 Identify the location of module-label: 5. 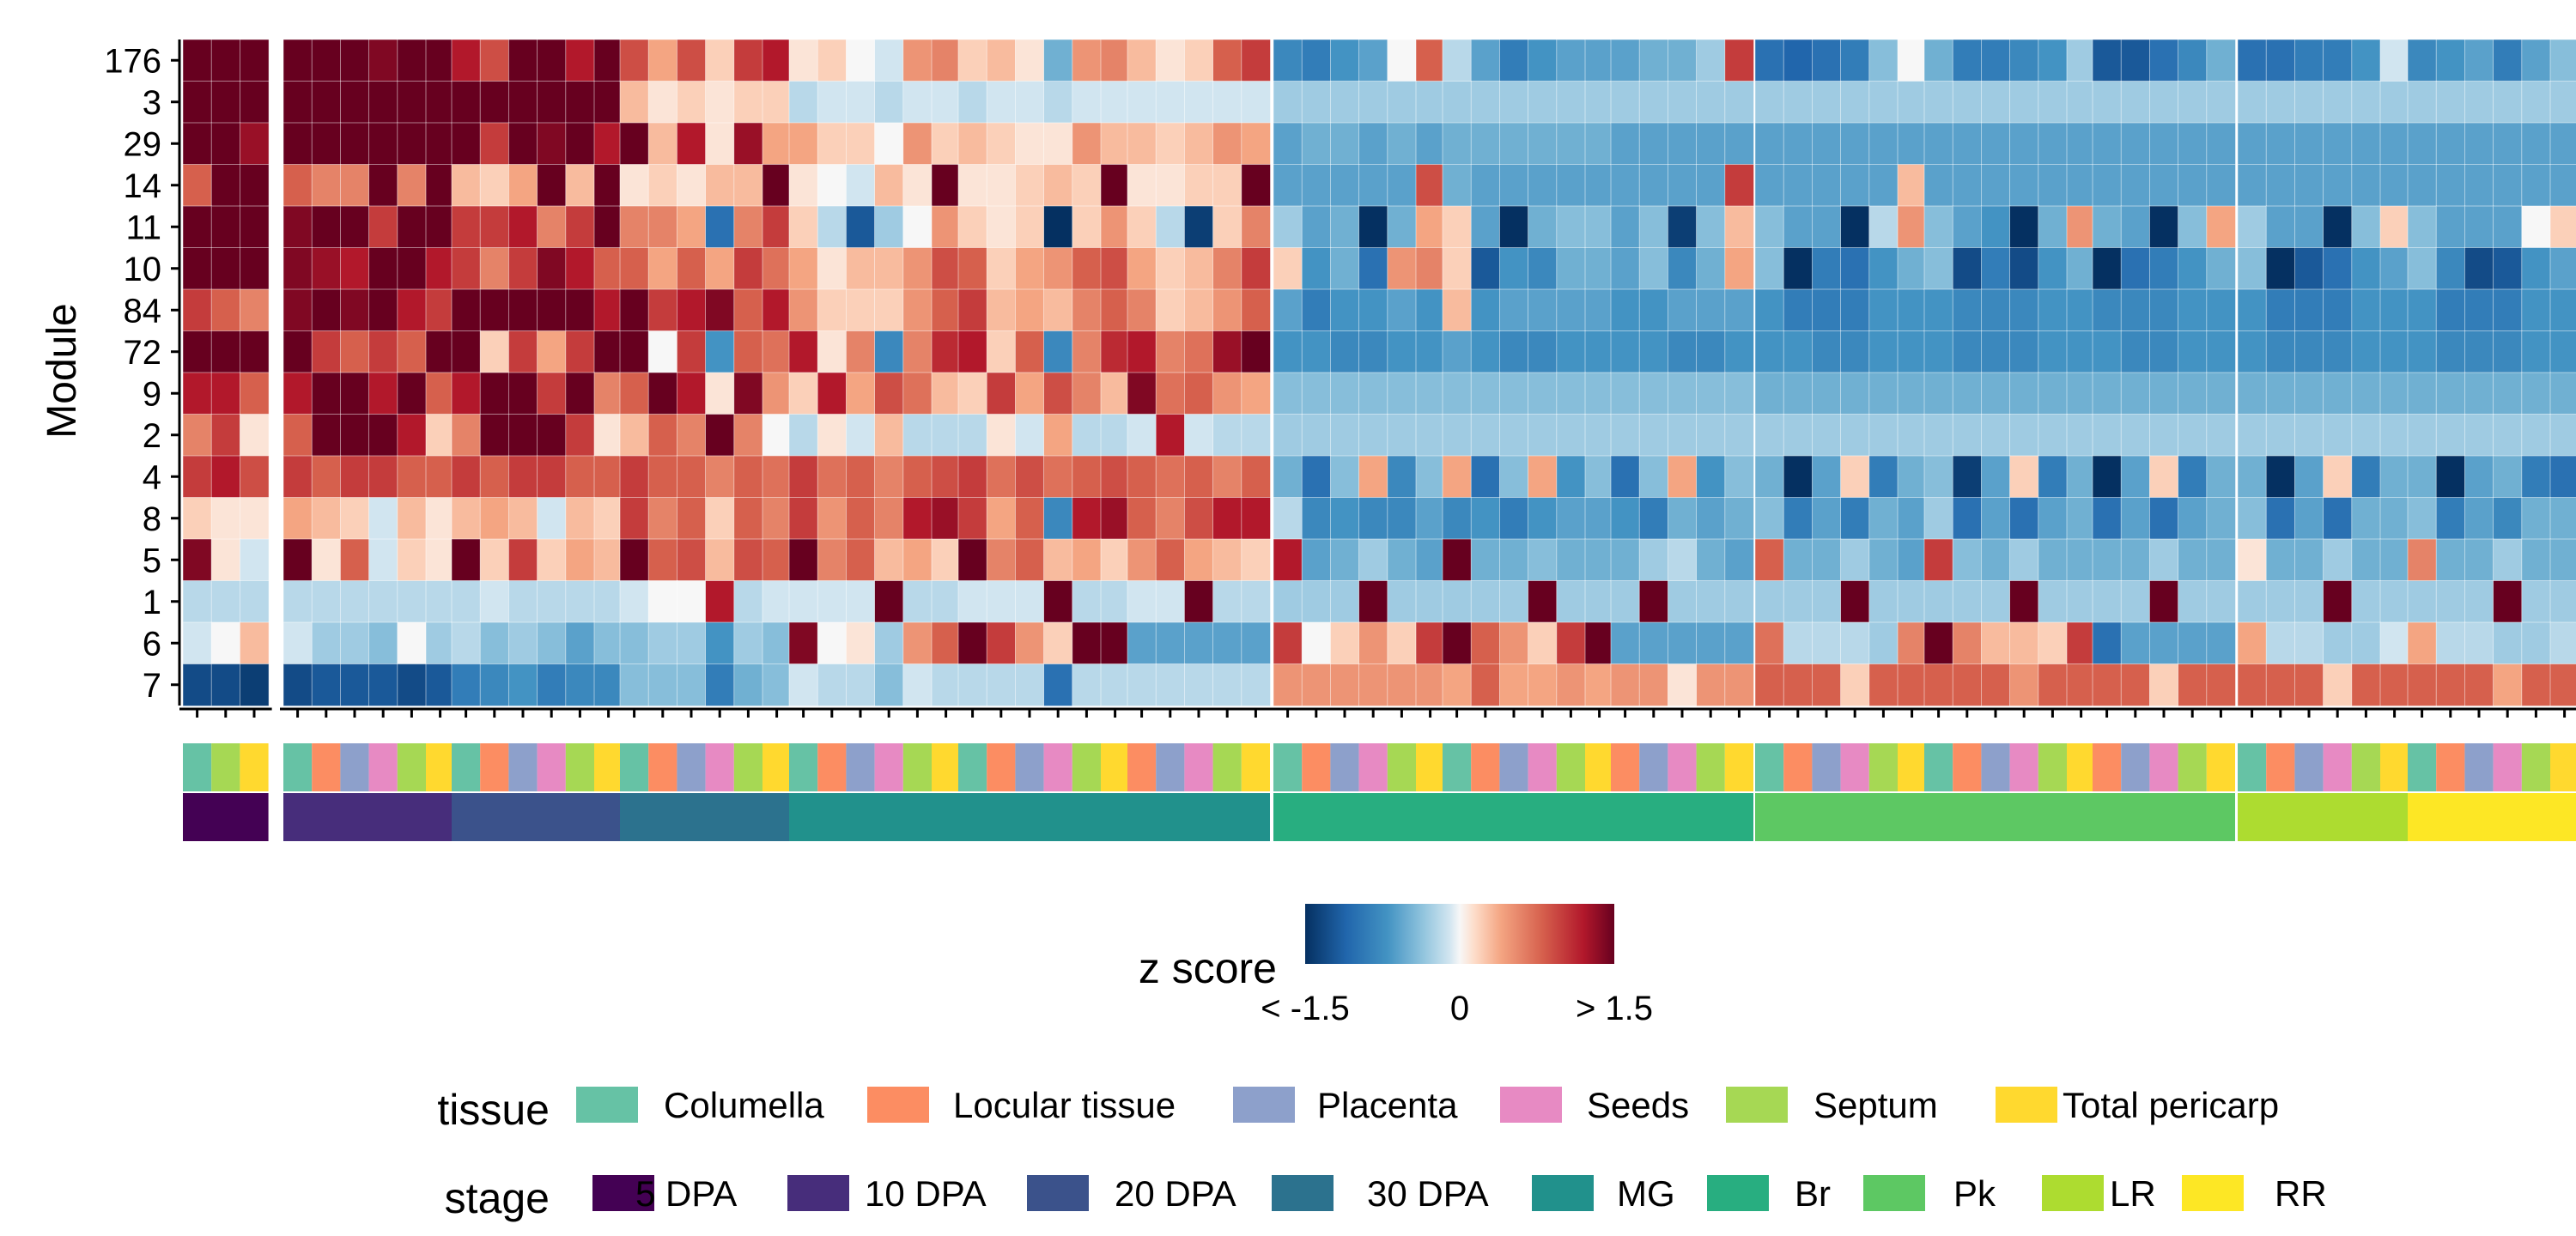
(152, 560).